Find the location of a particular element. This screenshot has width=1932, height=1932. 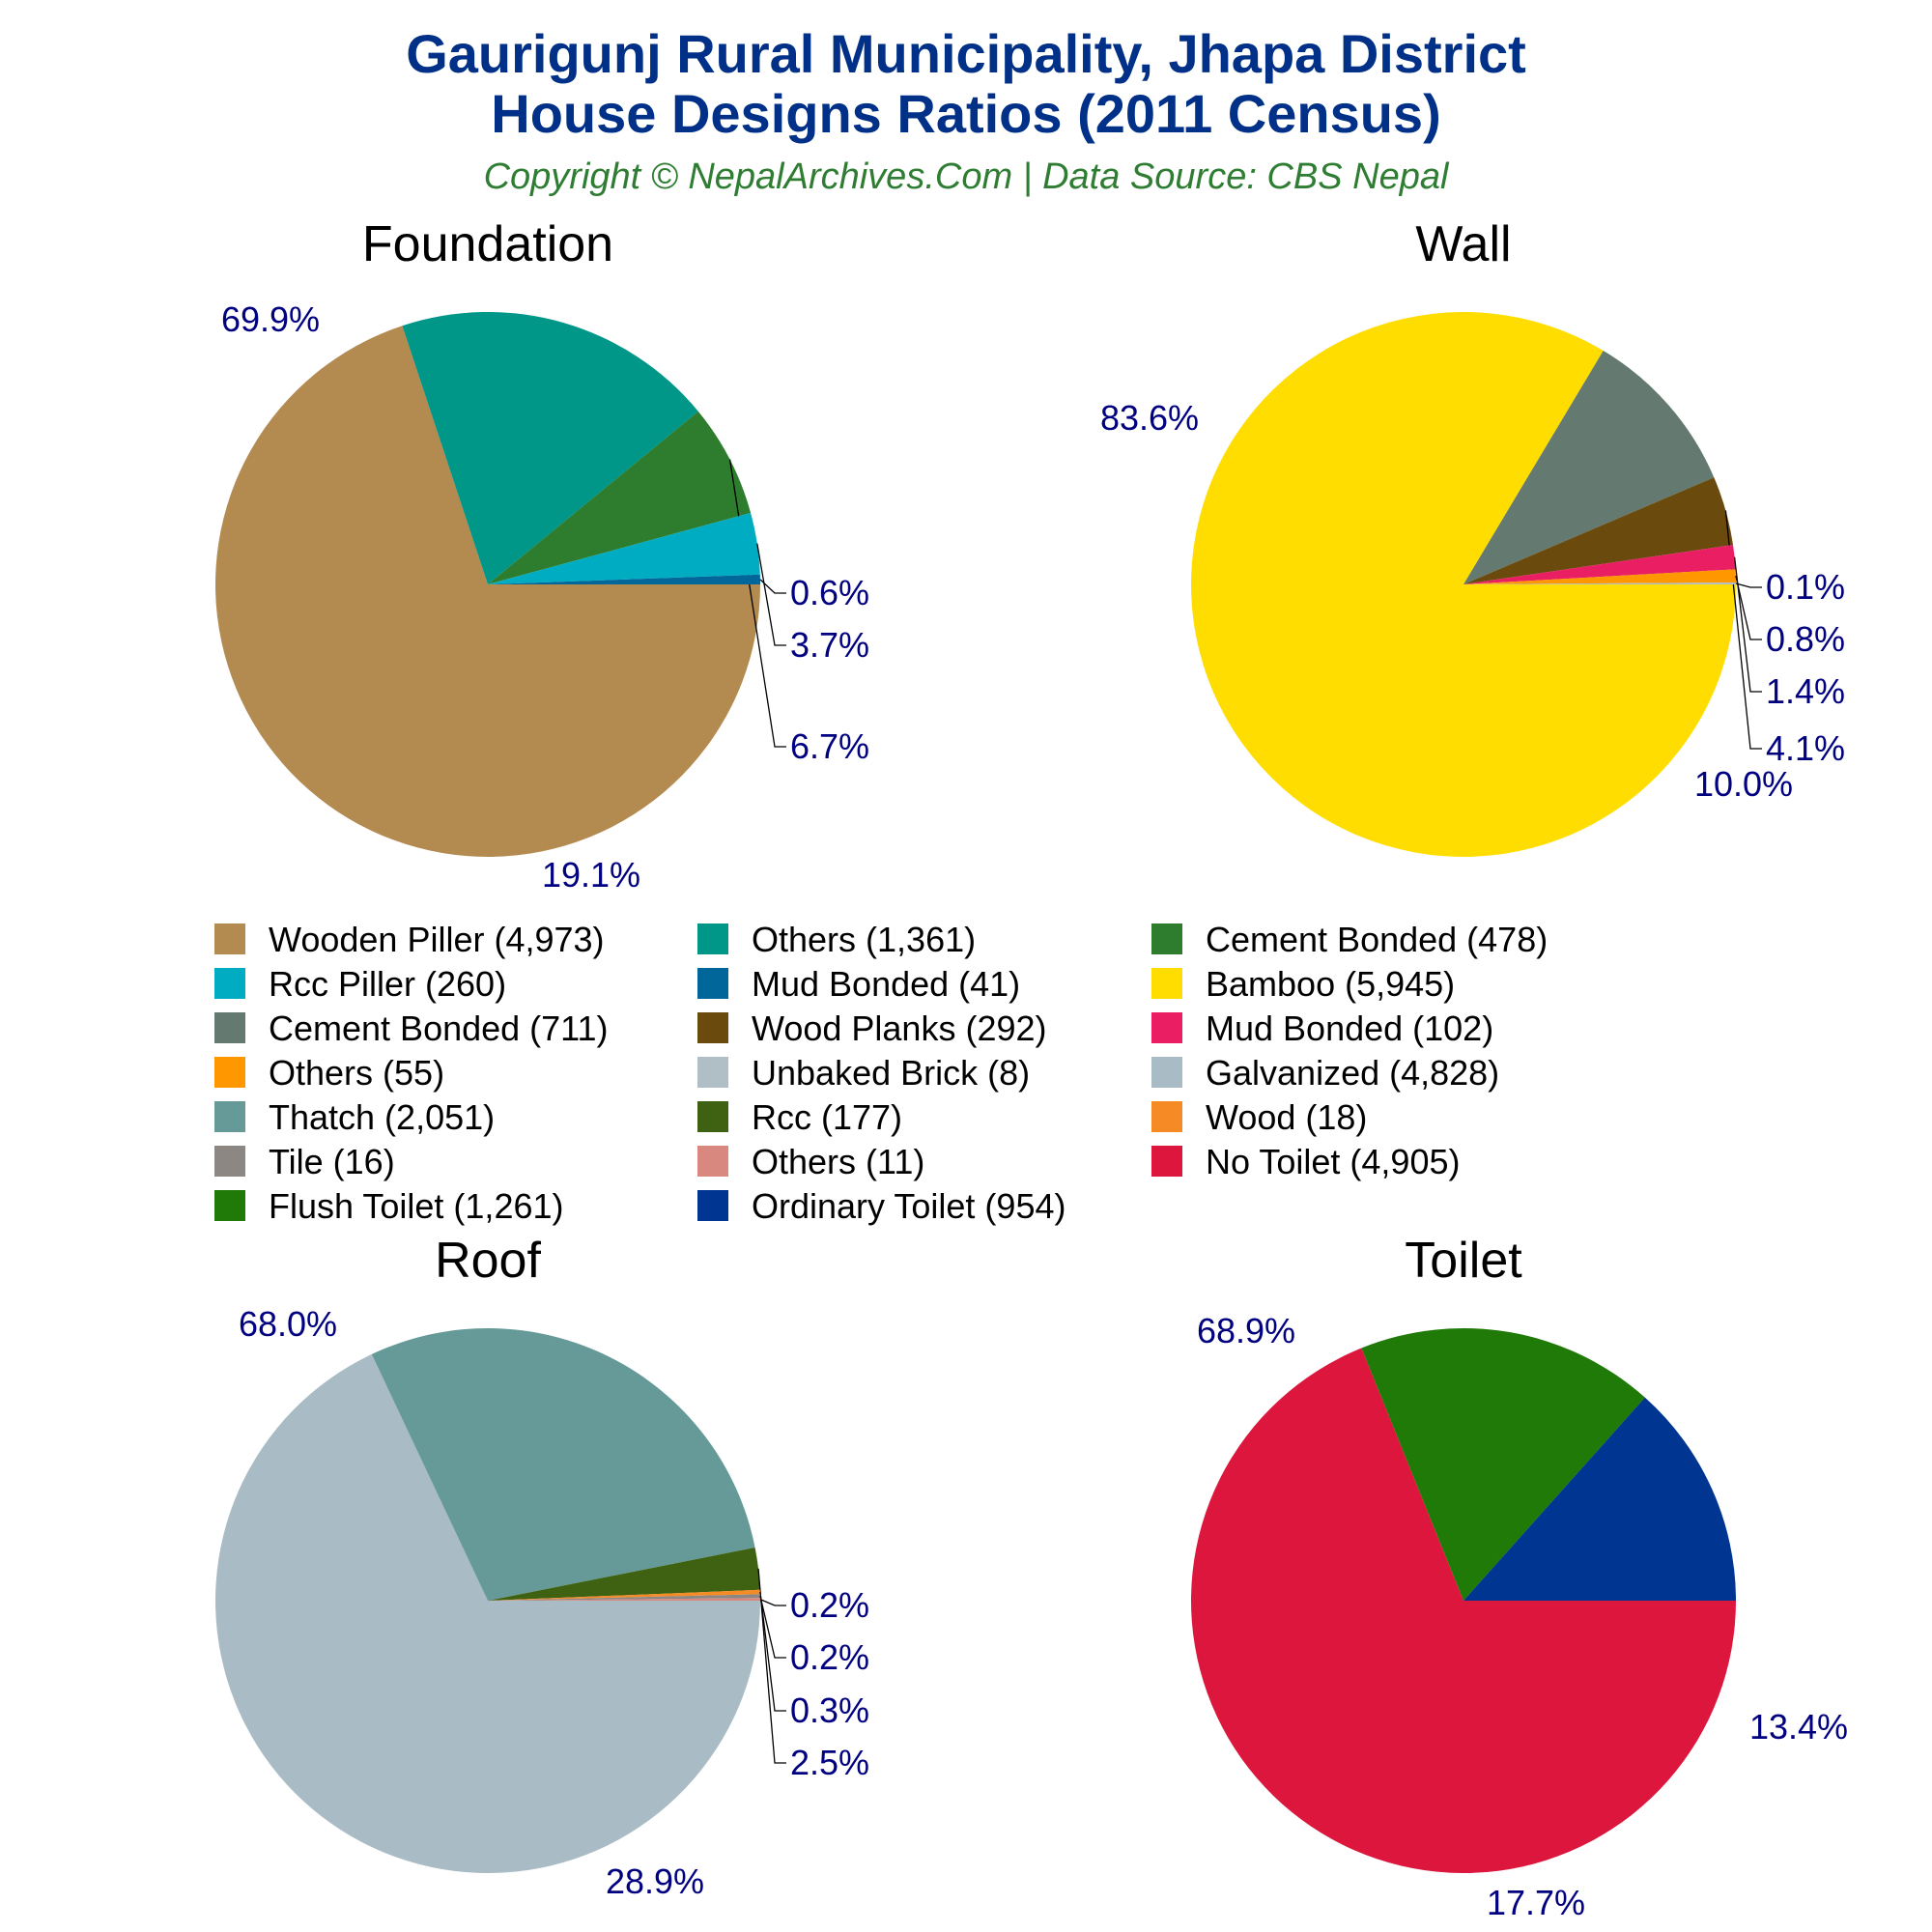

legend-item: Rcc Piller (260) is located at coordinates (360, 984).